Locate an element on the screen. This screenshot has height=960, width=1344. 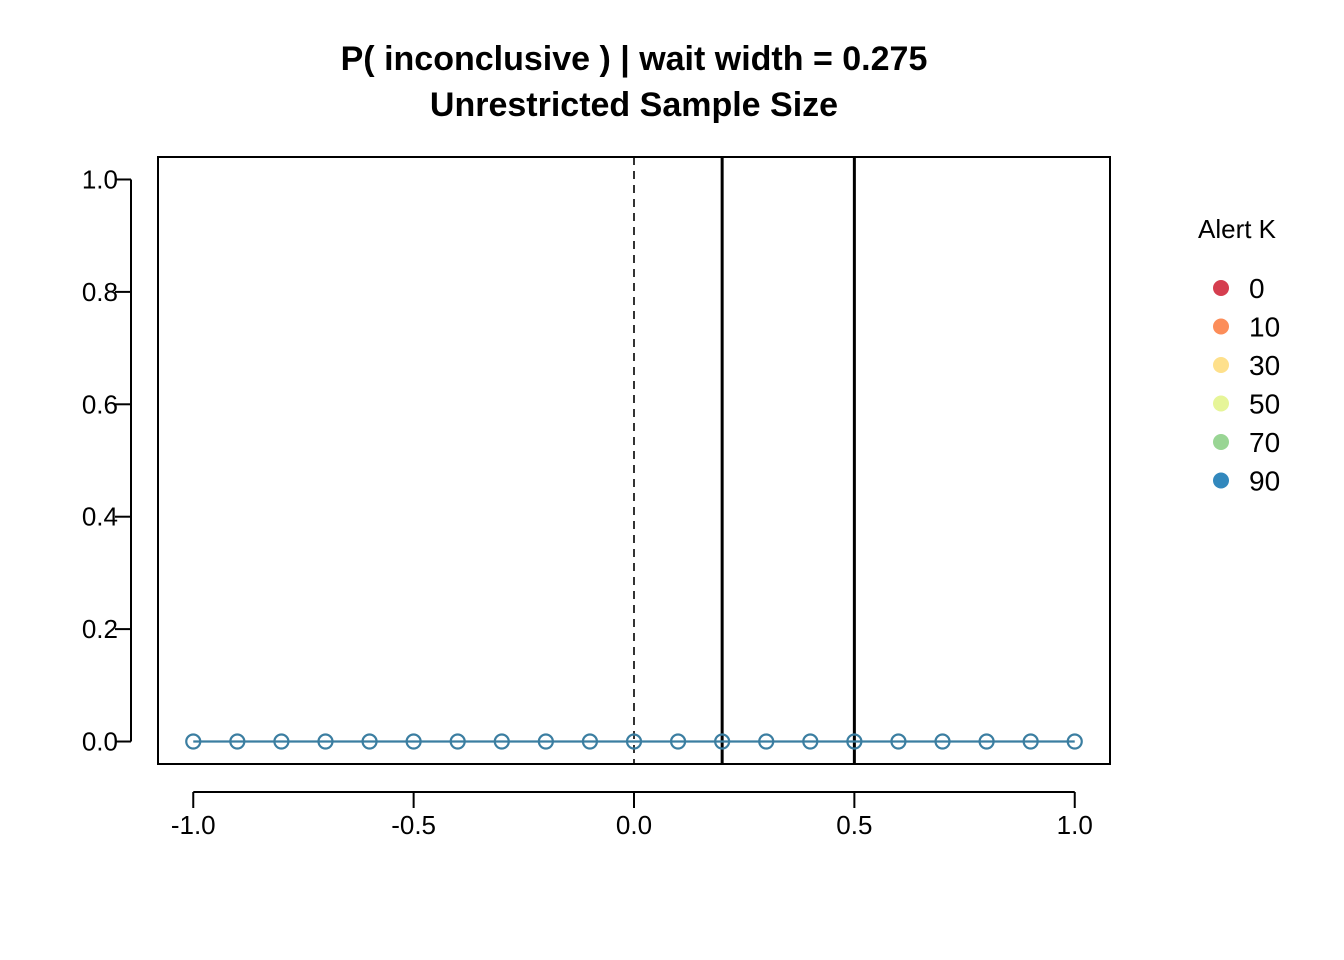
legend-label: 70 is located at coordinates (1264, 442).